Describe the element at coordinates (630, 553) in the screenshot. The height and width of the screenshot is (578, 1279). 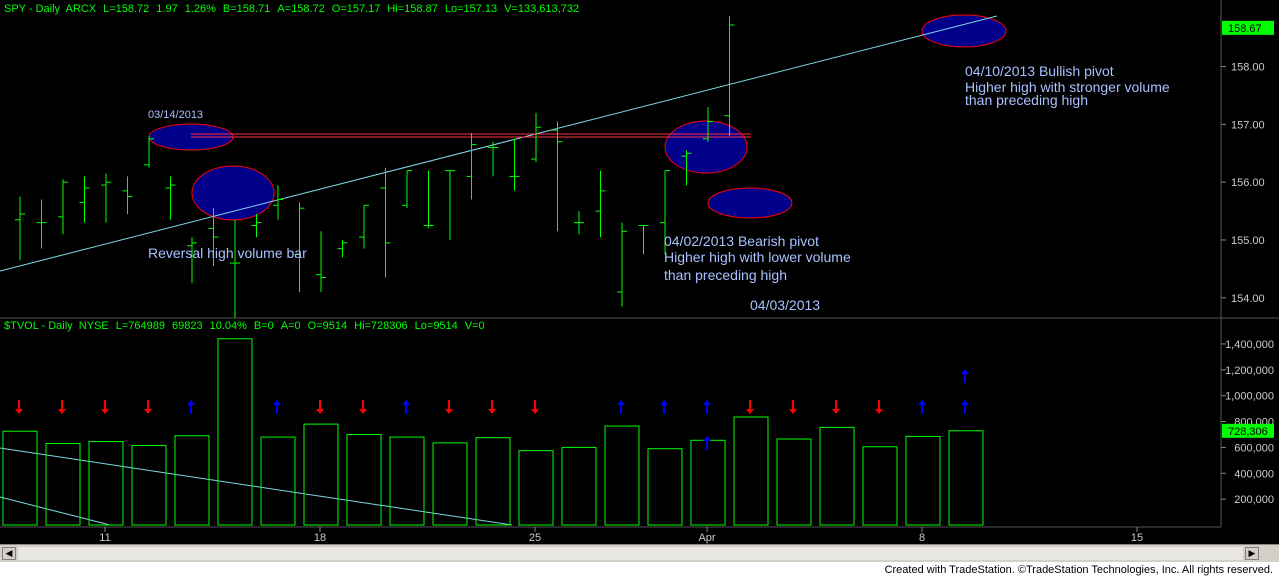
I see `scroll-track` at that location.